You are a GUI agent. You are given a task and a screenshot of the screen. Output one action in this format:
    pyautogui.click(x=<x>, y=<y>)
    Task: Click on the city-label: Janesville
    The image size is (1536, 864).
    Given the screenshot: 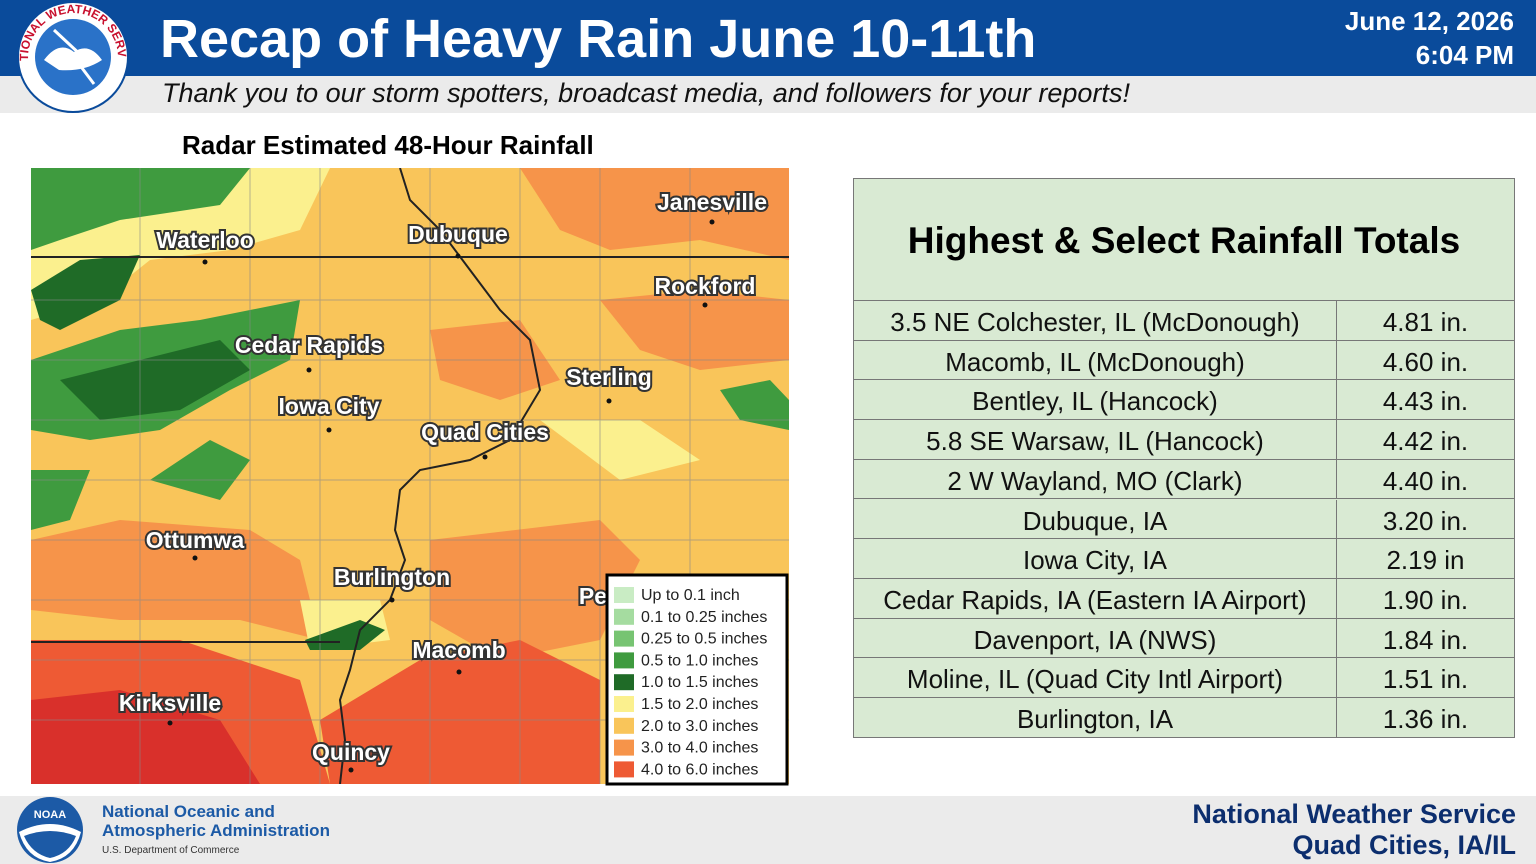 What is the action you would take?
    pyautogui.click(x=712, y=202)
    